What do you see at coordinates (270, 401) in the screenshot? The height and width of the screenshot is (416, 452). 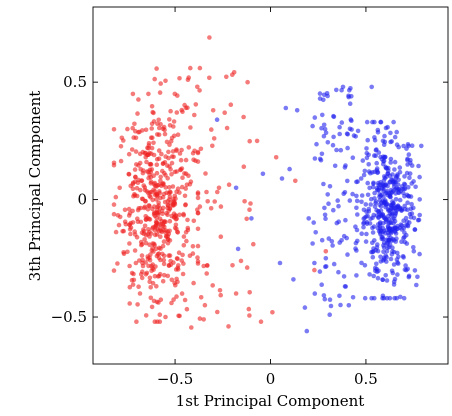 I see `x-axis-label: 1st Principal Component` at bounding box center [270, 401].